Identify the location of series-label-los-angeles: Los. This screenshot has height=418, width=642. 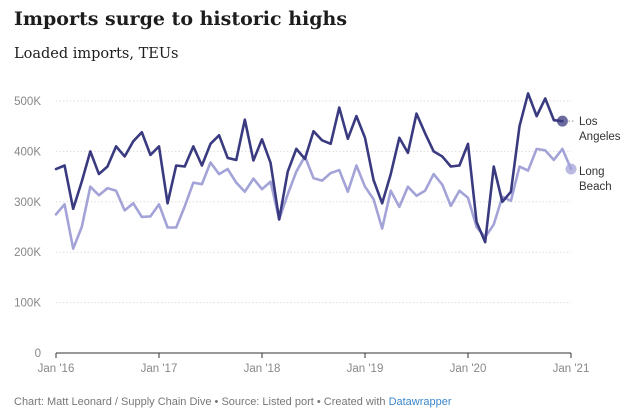
(588, 122).